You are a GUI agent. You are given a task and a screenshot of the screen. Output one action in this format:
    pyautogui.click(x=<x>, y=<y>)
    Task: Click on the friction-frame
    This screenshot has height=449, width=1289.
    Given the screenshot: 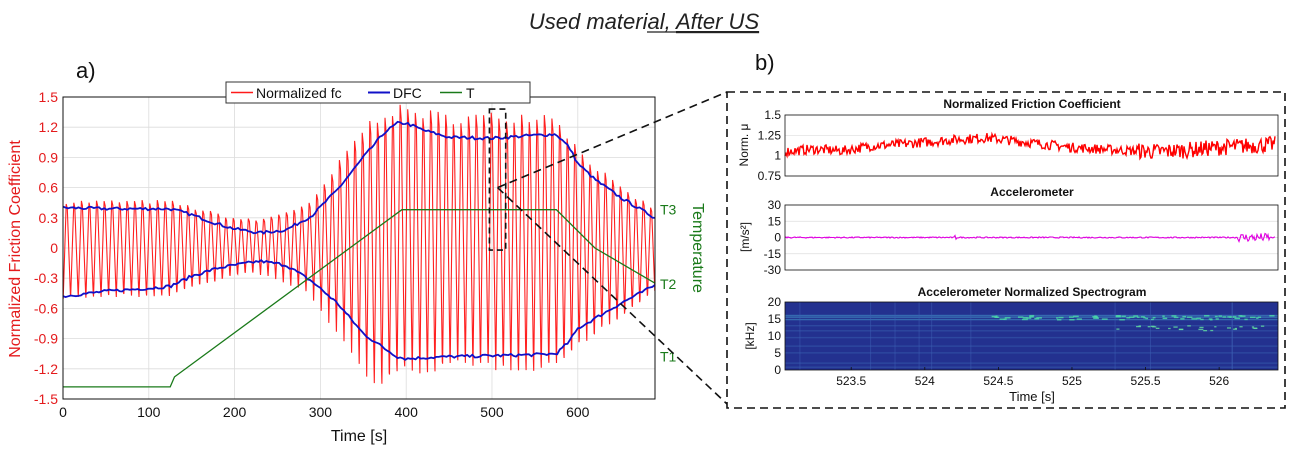 What is the action you would take?
    pyautogui.click(x=1031, y=145)
    